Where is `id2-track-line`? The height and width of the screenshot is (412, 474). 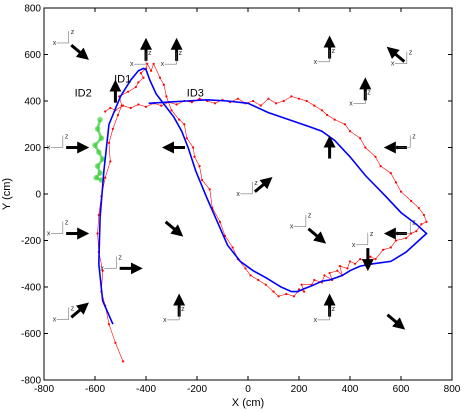
id2-track-line is located at coordinates (99, 150).